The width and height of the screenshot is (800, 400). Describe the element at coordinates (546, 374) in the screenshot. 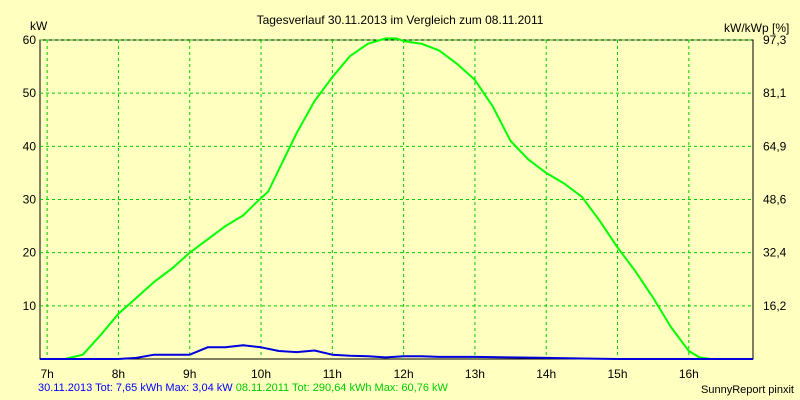

I see `x-tick-label: 14h` at that location.